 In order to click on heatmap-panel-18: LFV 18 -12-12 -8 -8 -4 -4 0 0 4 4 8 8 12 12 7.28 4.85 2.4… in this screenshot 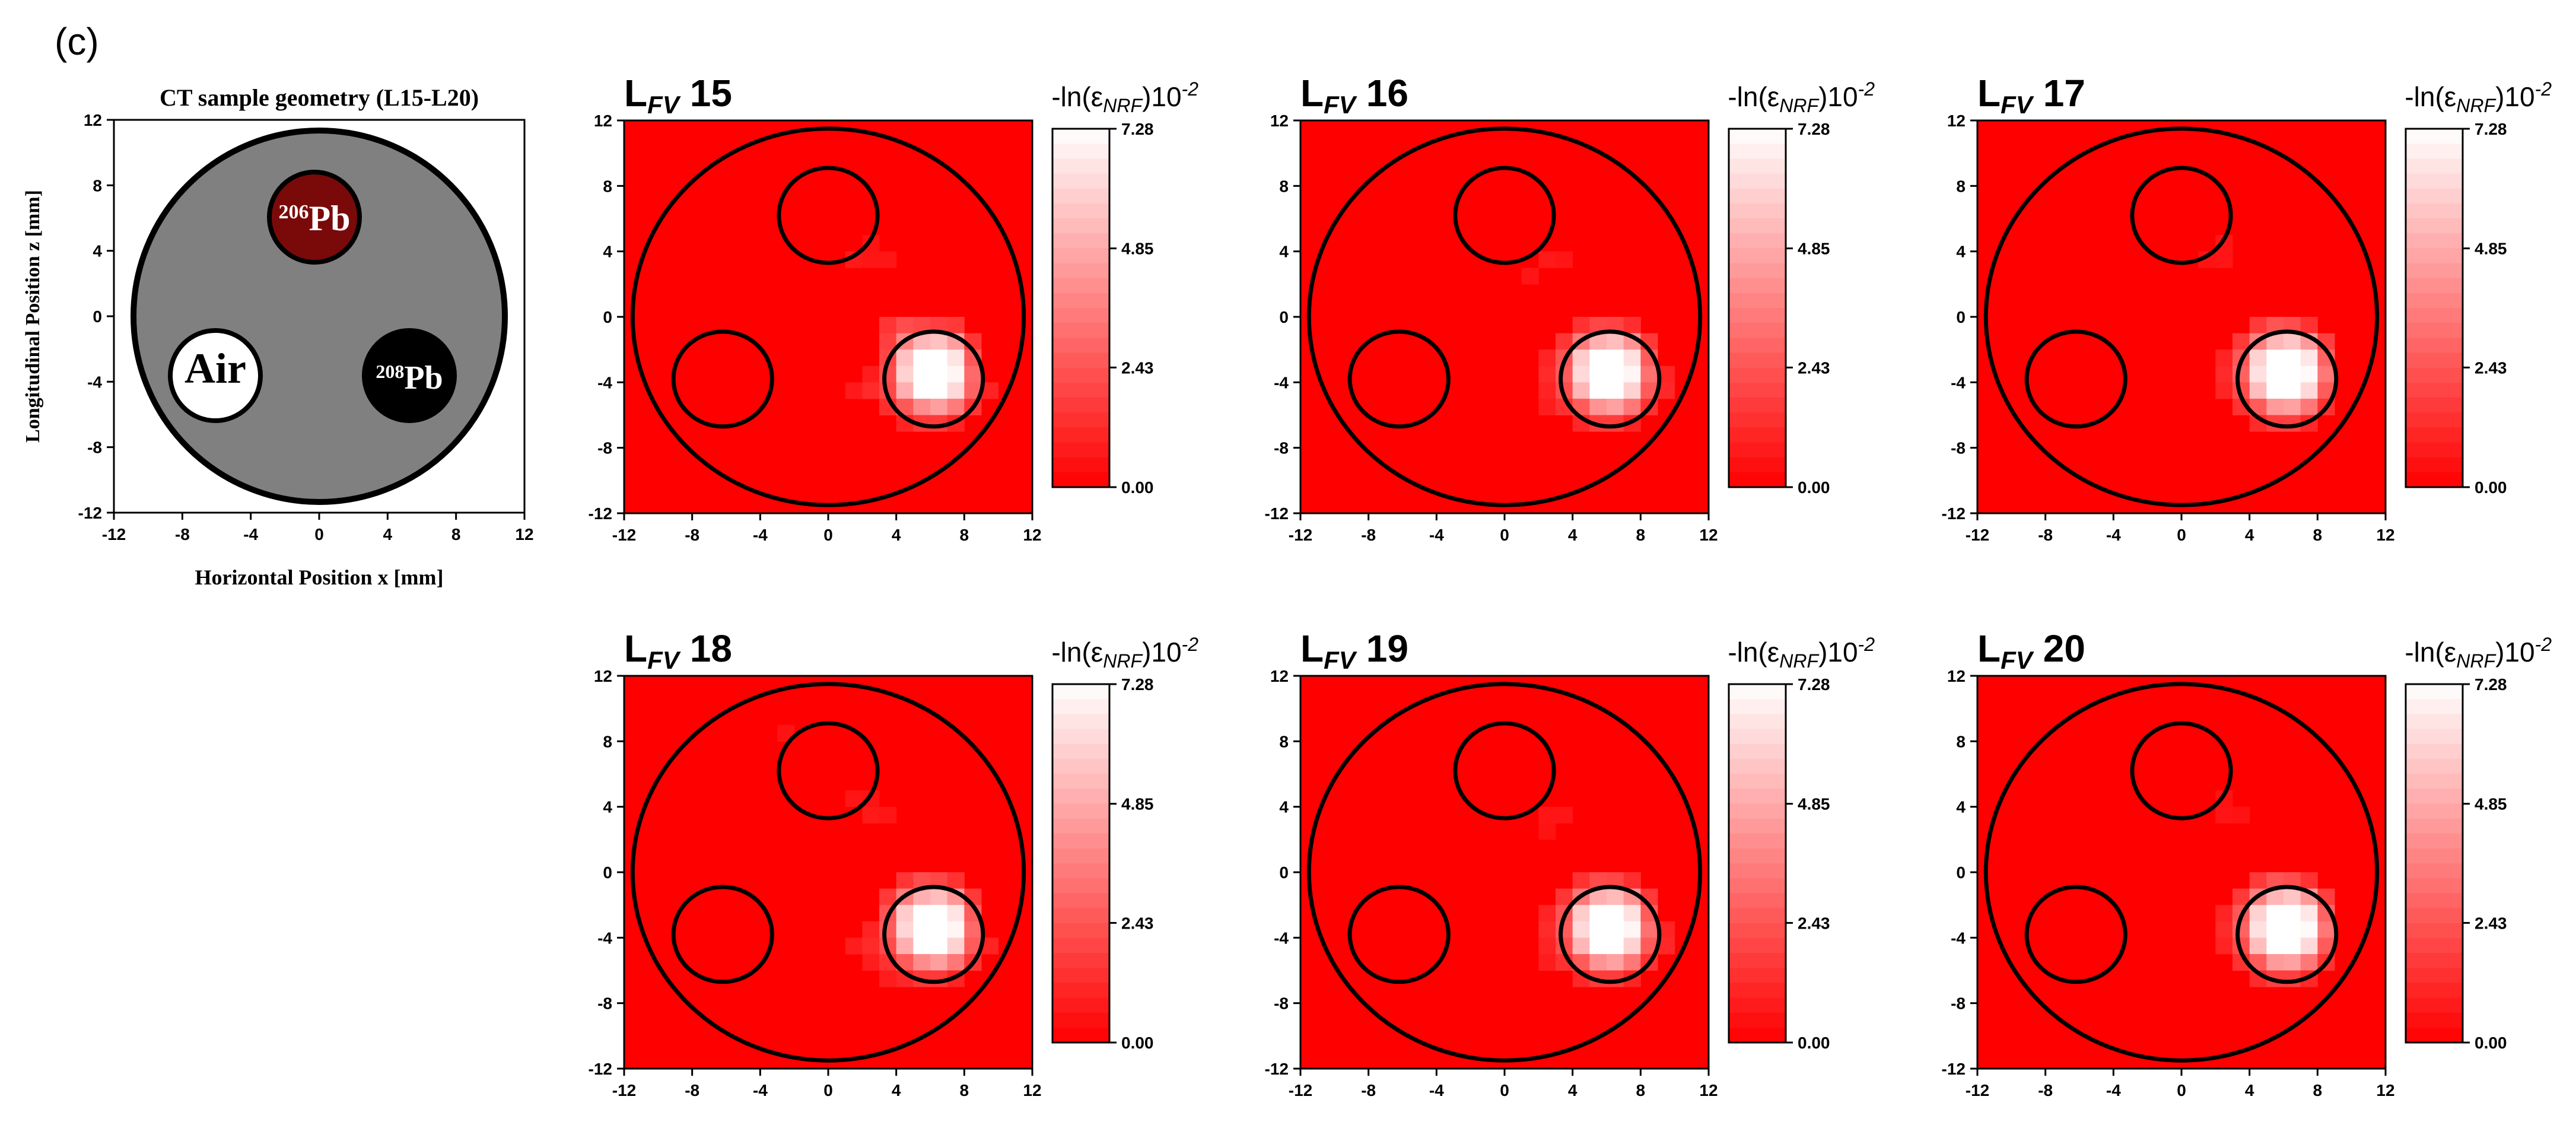, I will do `click(894, 863)`.